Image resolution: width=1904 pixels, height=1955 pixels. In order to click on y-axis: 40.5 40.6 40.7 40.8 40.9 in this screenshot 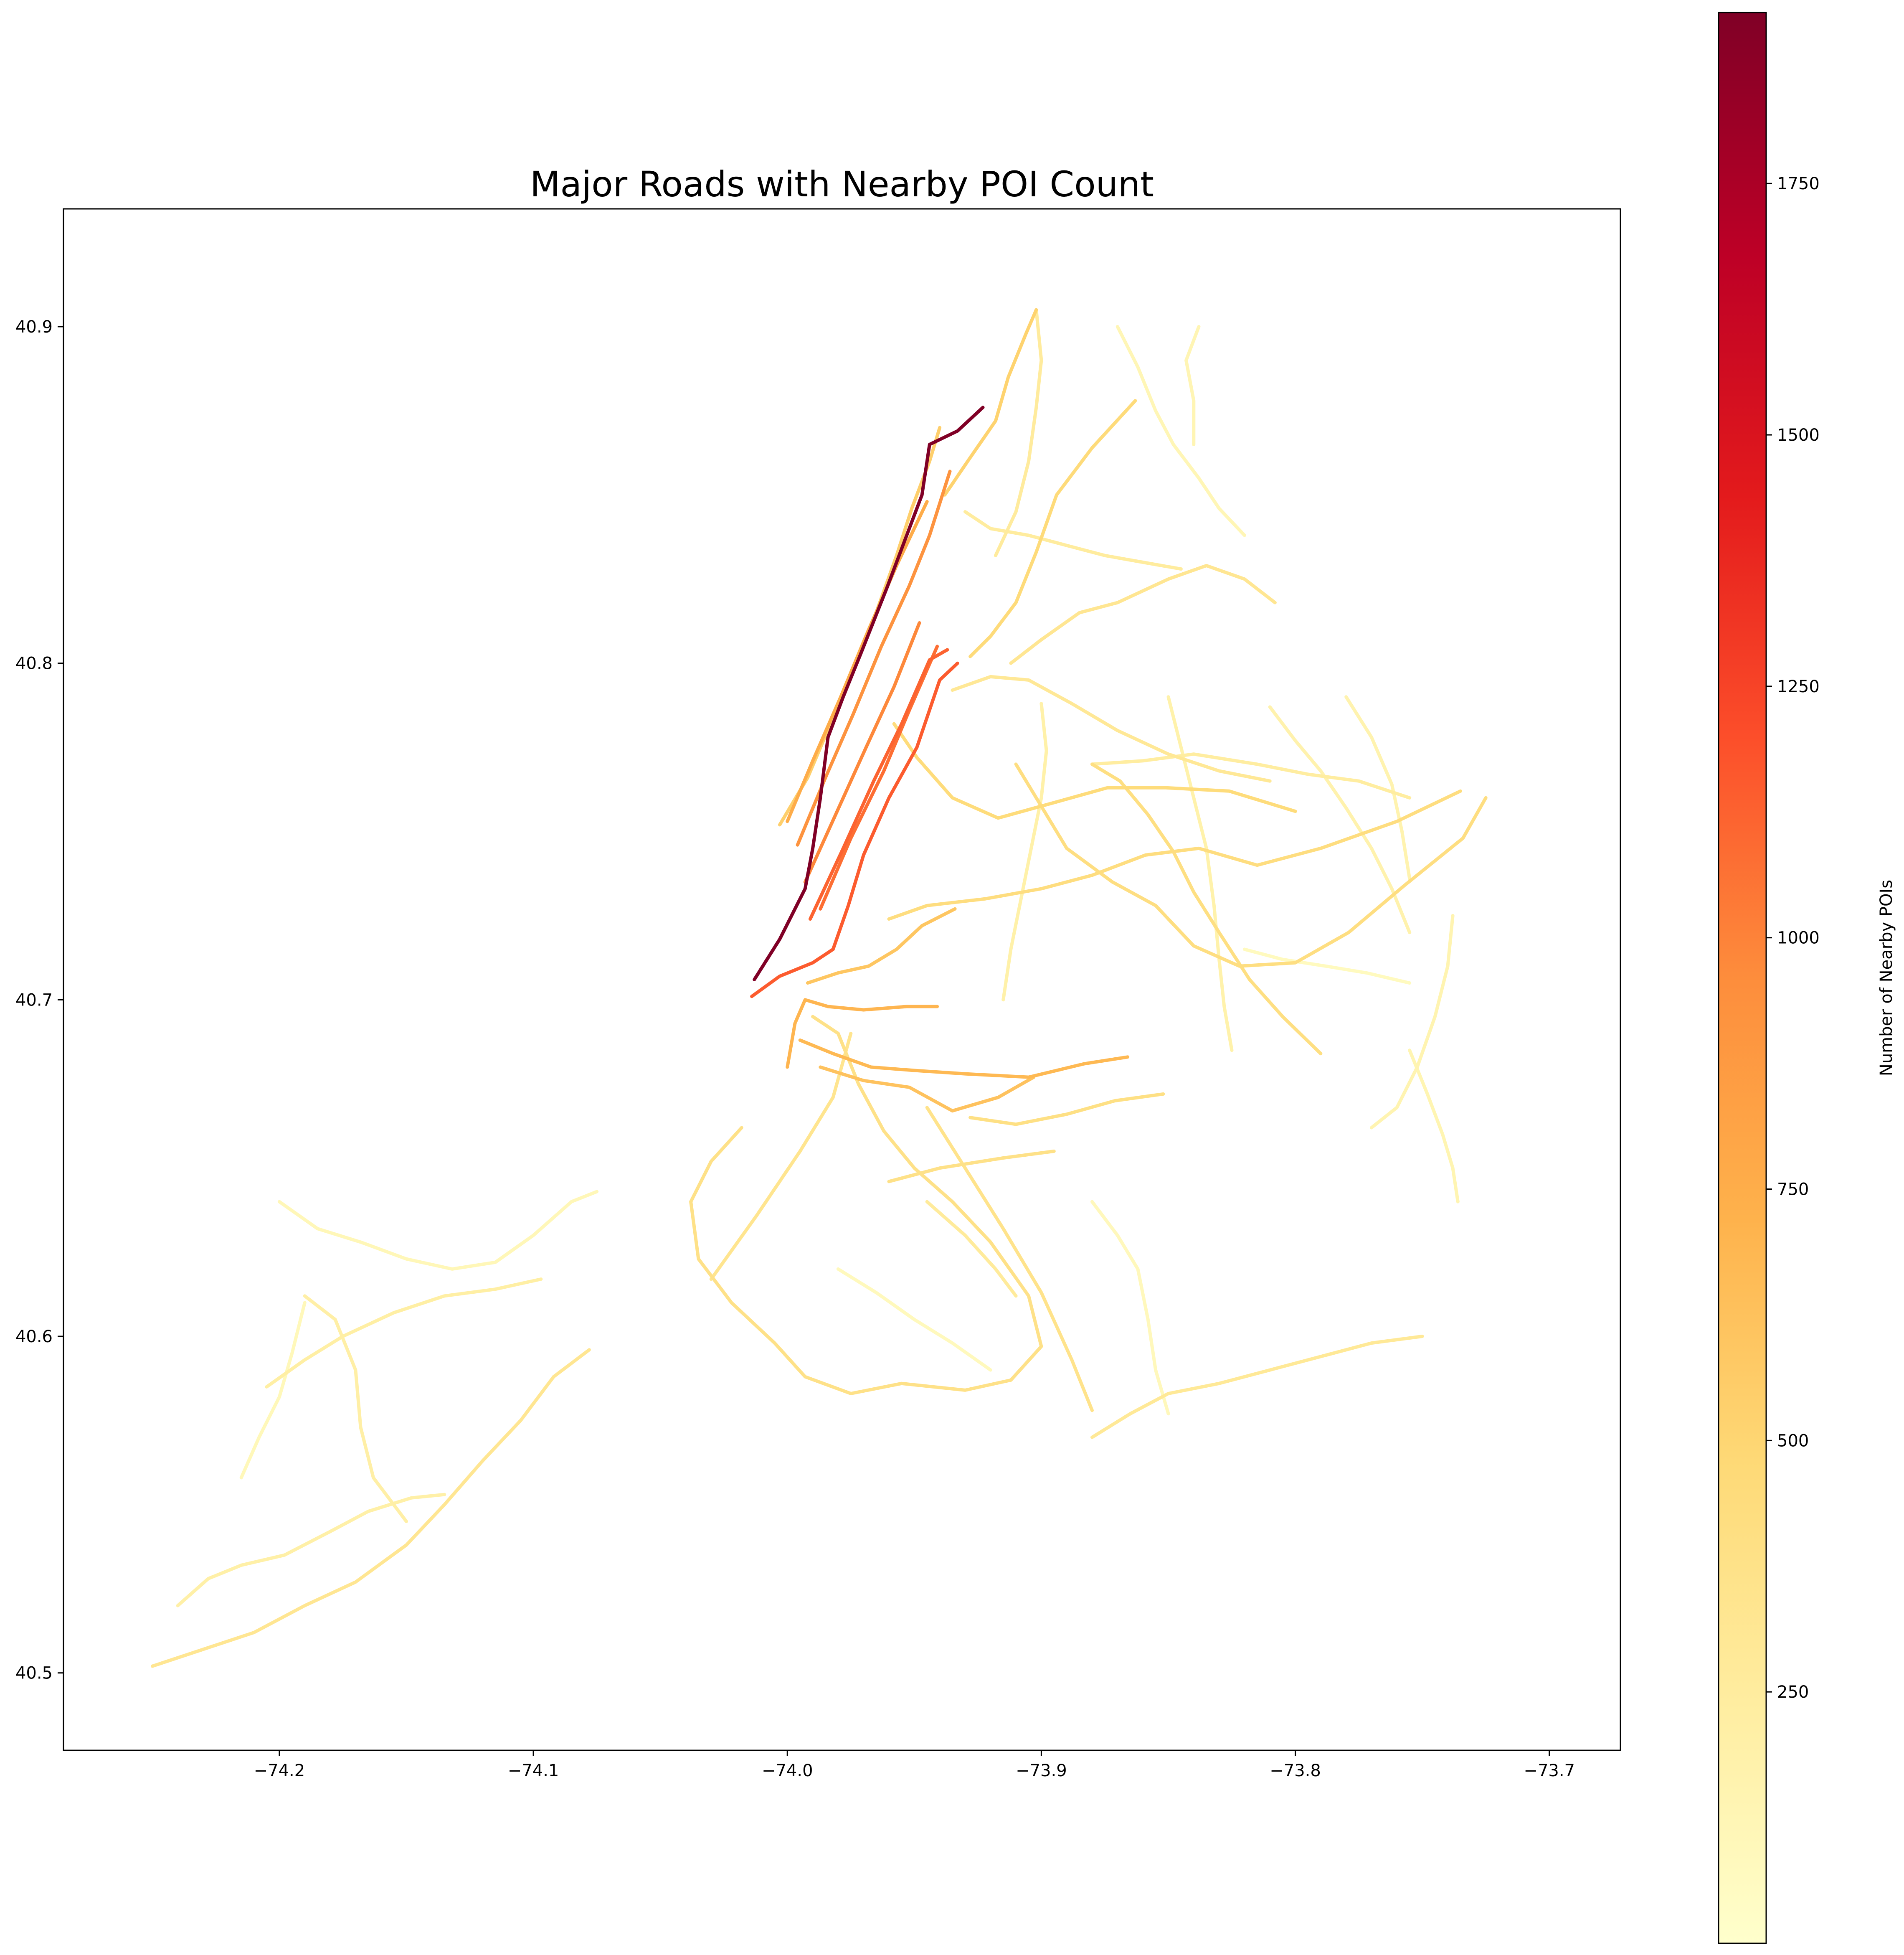, I will do `click(39, 1000)`.